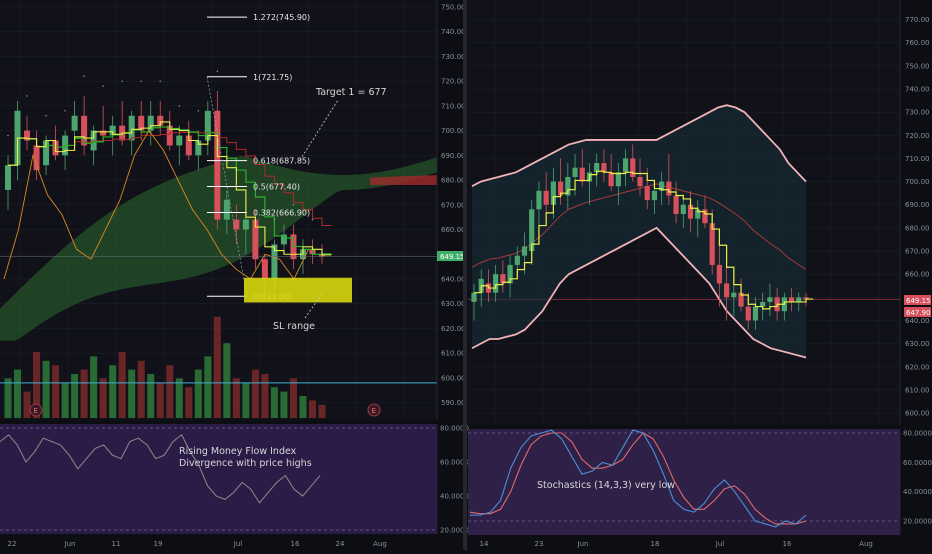 The width and height of the screenshot is (932, 554). What do you see at coordinates (116, 544) in the screenshot?
I see `left-time-tick-label: 11` at bounding box center [116, 544].